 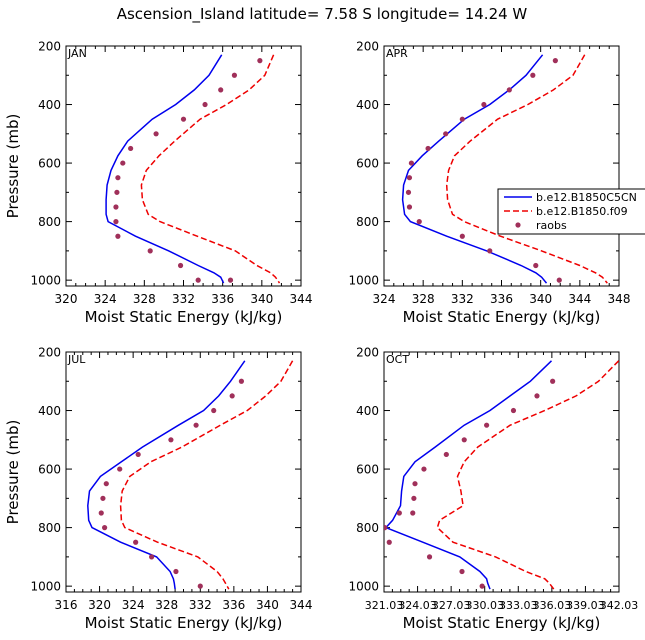 I want to click on x-tick-label: 333.03, so click(x=518, y=605).